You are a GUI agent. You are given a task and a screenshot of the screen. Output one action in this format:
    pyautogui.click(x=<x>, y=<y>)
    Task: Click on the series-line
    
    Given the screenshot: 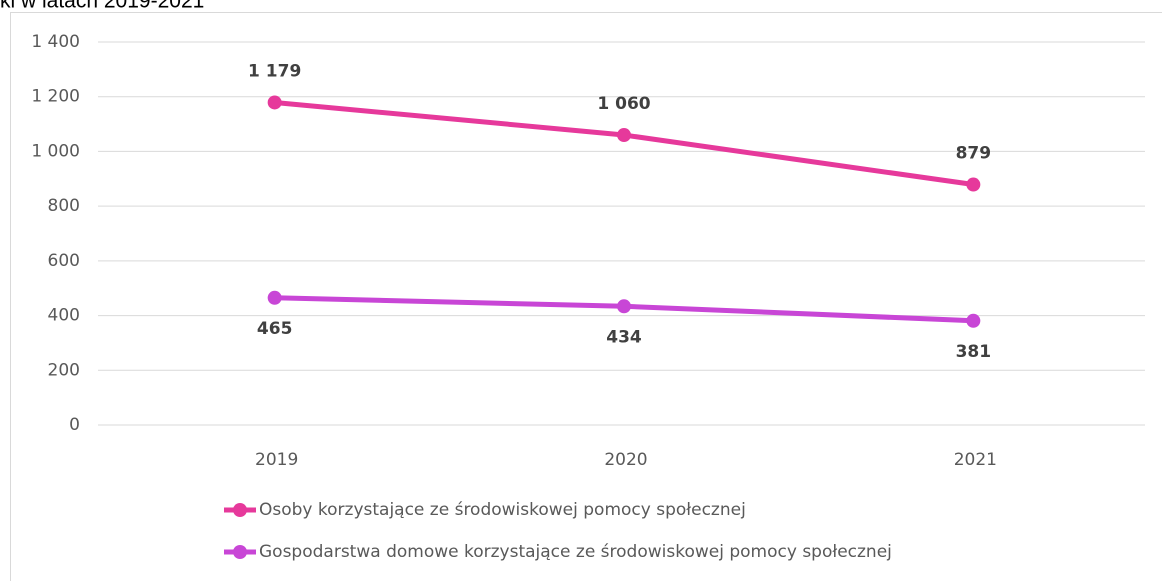 What is the action you would take?
    pyautogui.click(x=624, y=143)
    